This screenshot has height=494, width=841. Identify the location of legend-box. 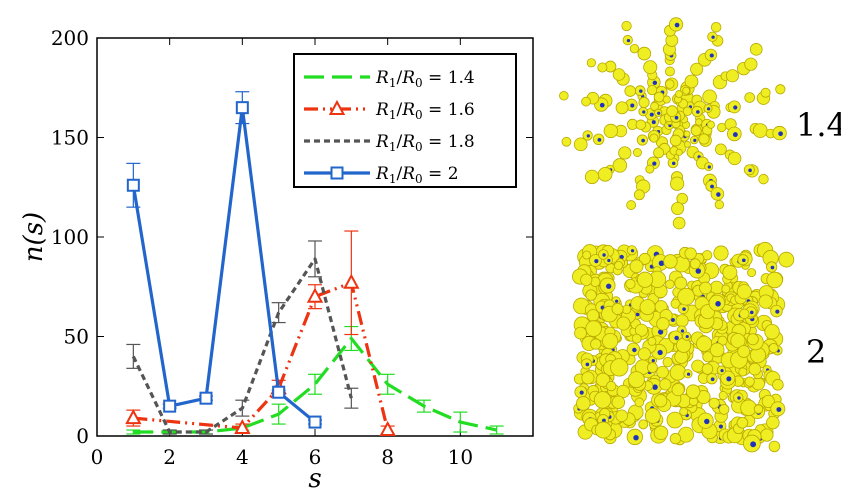
(405, 120).